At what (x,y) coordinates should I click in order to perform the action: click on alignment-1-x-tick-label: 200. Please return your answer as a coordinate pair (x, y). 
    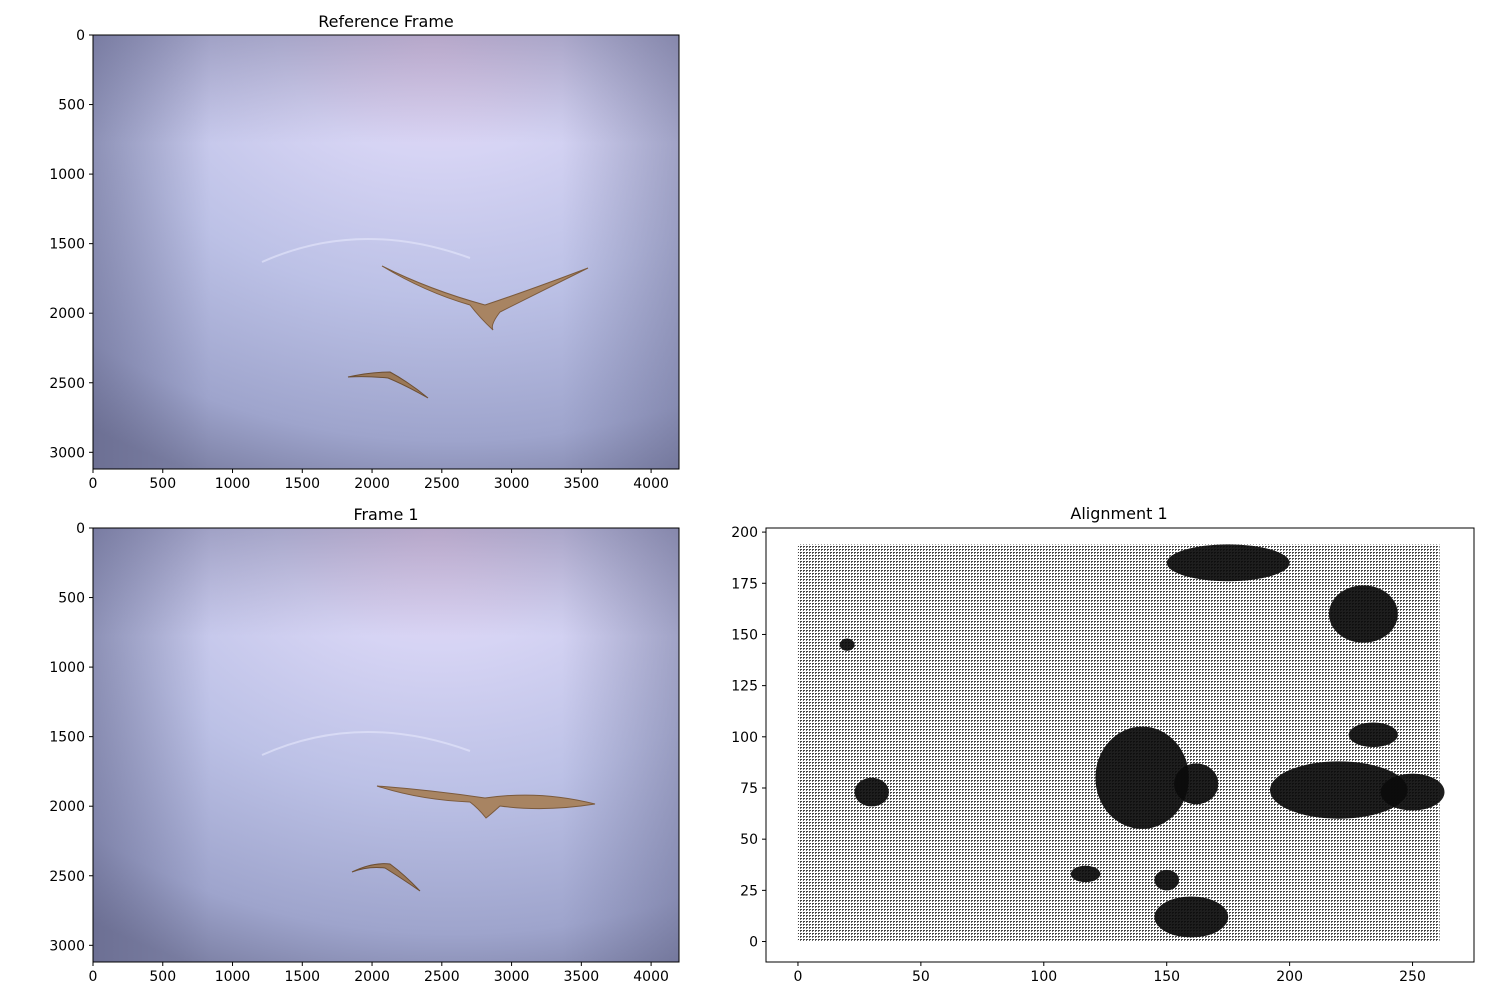
    Looking at the image, I should click on (1289, 977).